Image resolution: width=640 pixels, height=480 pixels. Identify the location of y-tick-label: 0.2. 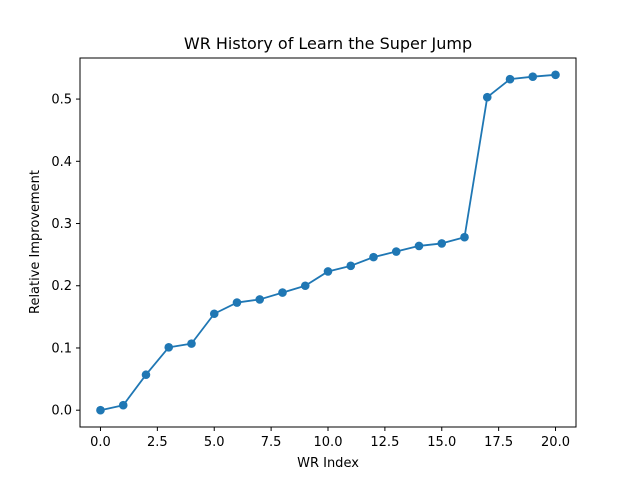
(61, 286).